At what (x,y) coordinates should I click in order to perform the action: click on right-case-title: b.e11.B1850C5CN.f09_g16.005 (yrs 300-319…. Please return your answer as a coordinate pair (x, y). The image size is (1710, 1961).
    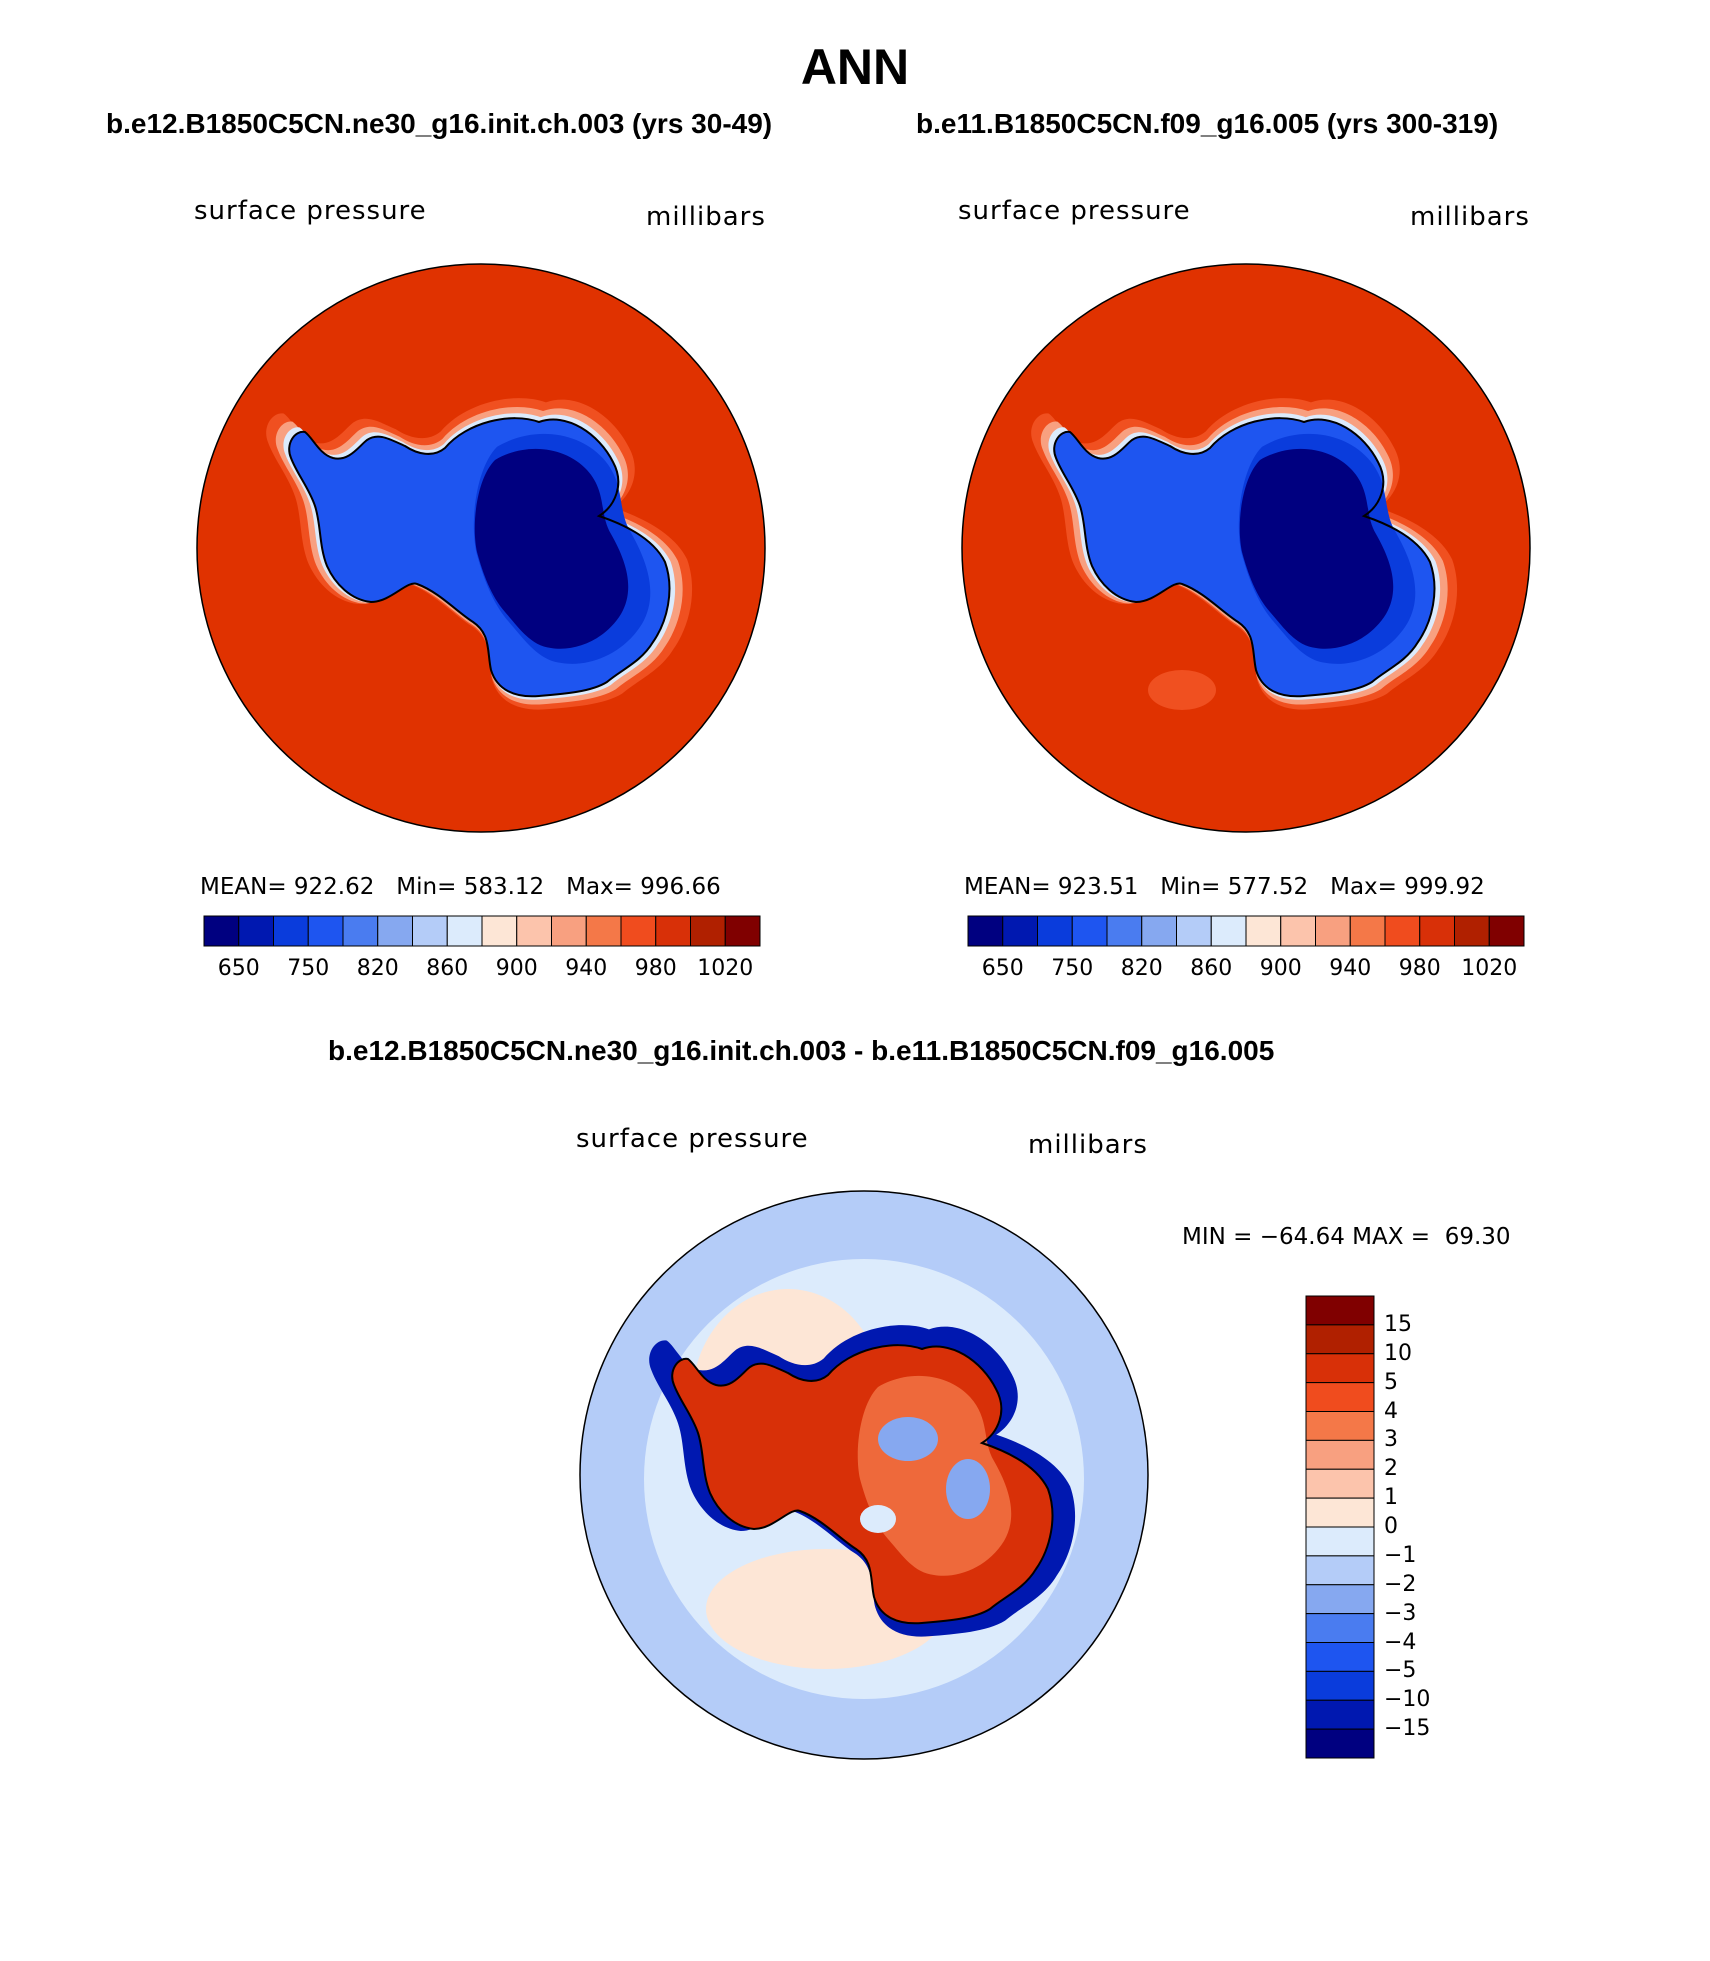
    Looking at the image, I should click on (1207, 123).